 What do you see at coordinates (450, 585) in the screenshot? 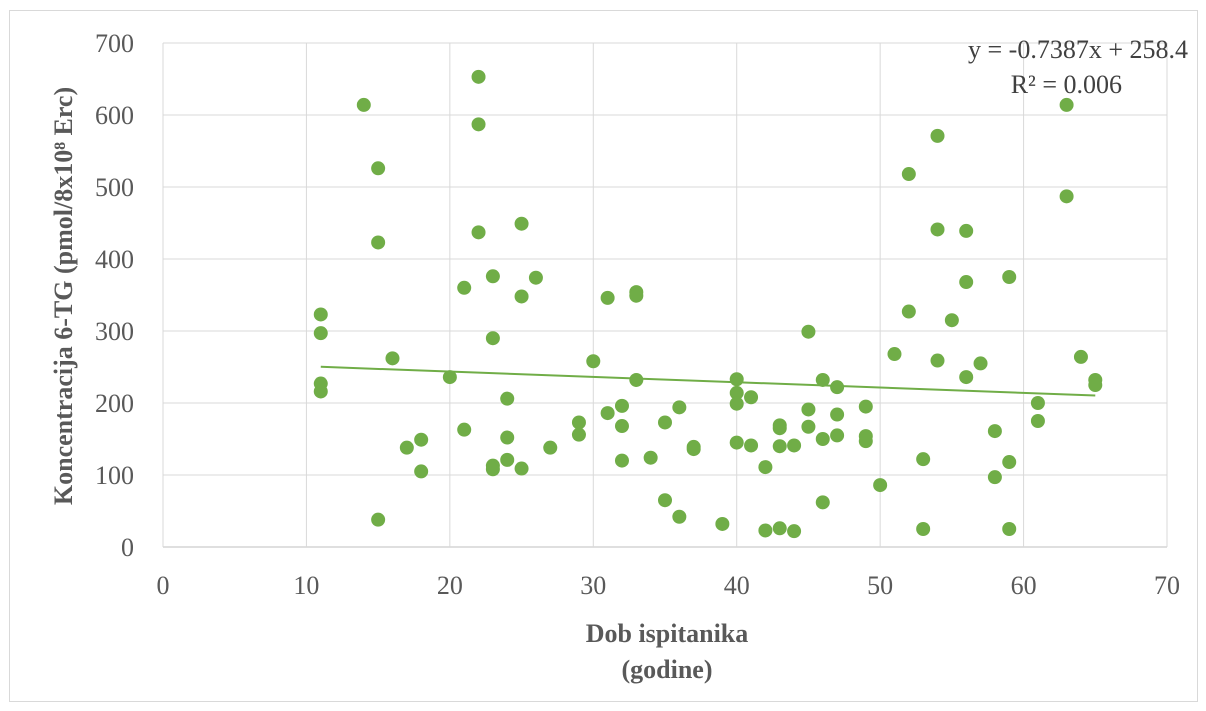
I see `x-tick-label: 20` at bounding box center [450, 585].